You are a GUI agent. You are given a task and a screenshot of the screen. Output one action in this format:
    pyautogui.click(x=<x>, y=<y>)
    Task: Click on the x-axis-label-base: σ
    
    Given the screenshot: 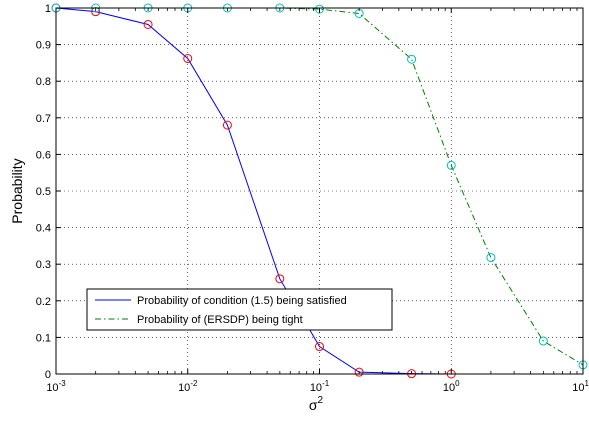 What is the action you would take?
    pyautogui.click(x=313, y=405)
    